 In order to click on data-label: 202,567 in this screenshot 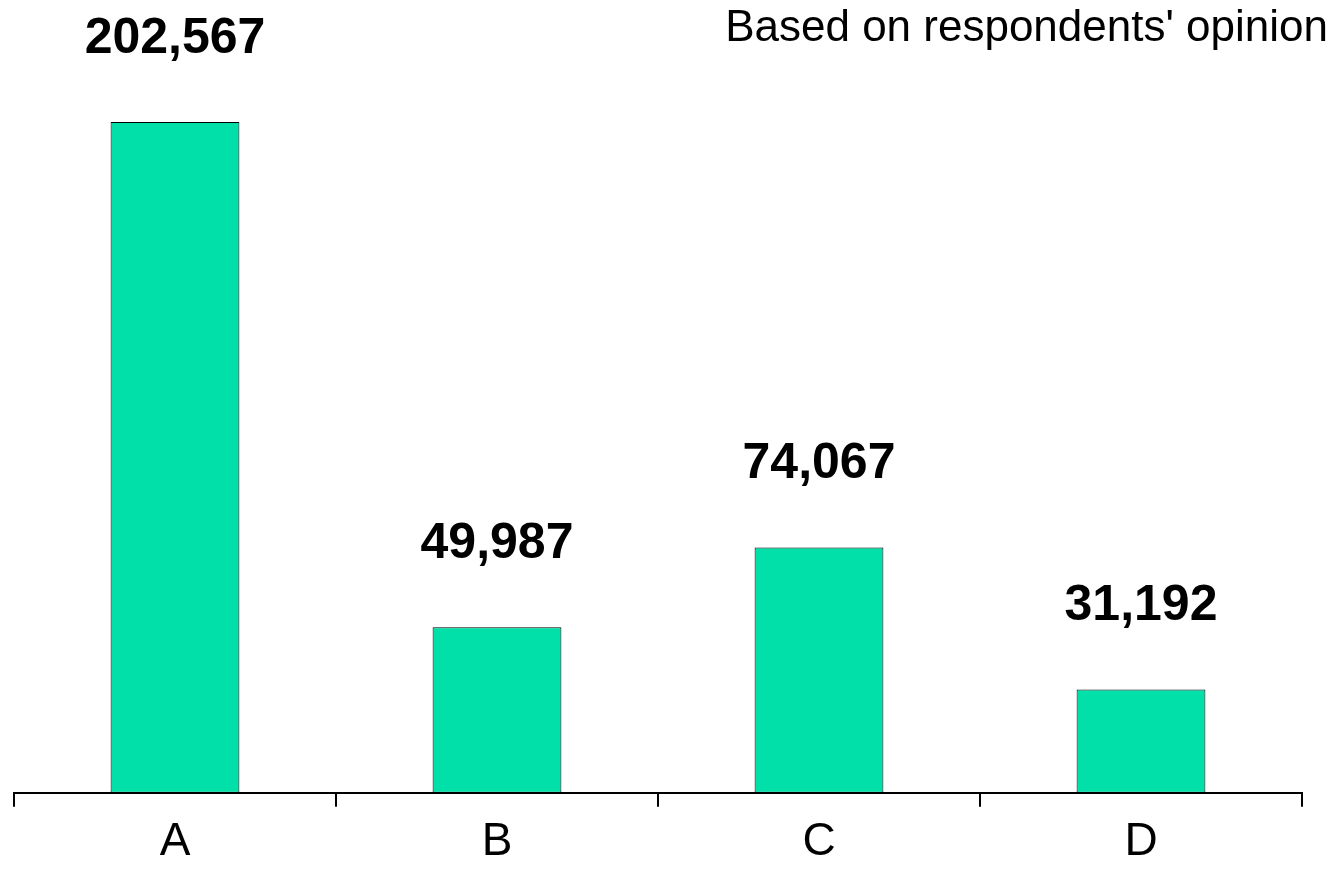, I will do `click(175, 35)`.